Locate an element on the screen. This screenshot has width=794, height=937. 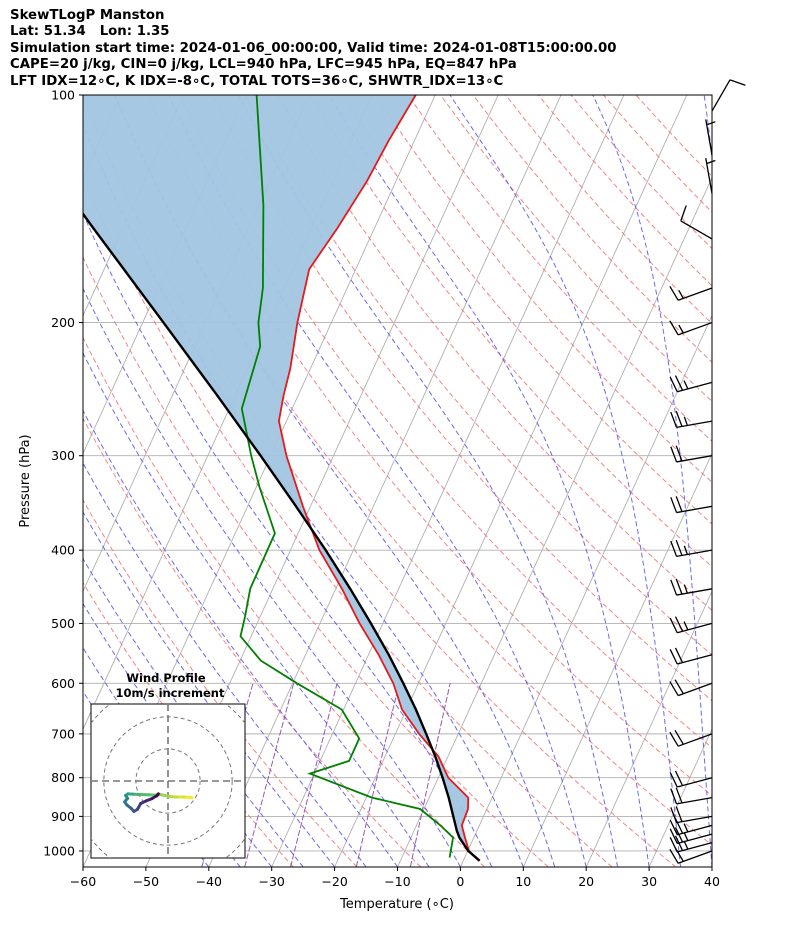
y-tick-label: 200 is located at coordinates (63, 322).